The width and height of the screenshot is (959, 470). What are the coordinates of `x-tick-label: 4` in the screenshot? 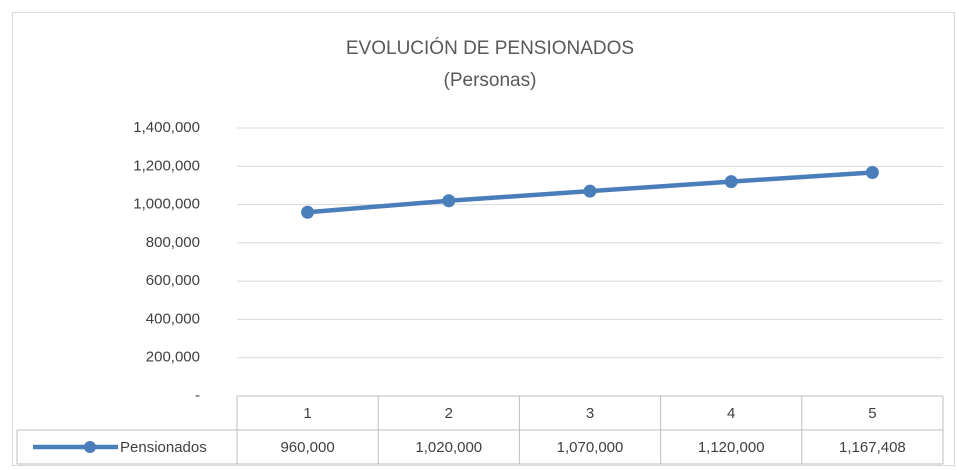 It's located at (731, 413).